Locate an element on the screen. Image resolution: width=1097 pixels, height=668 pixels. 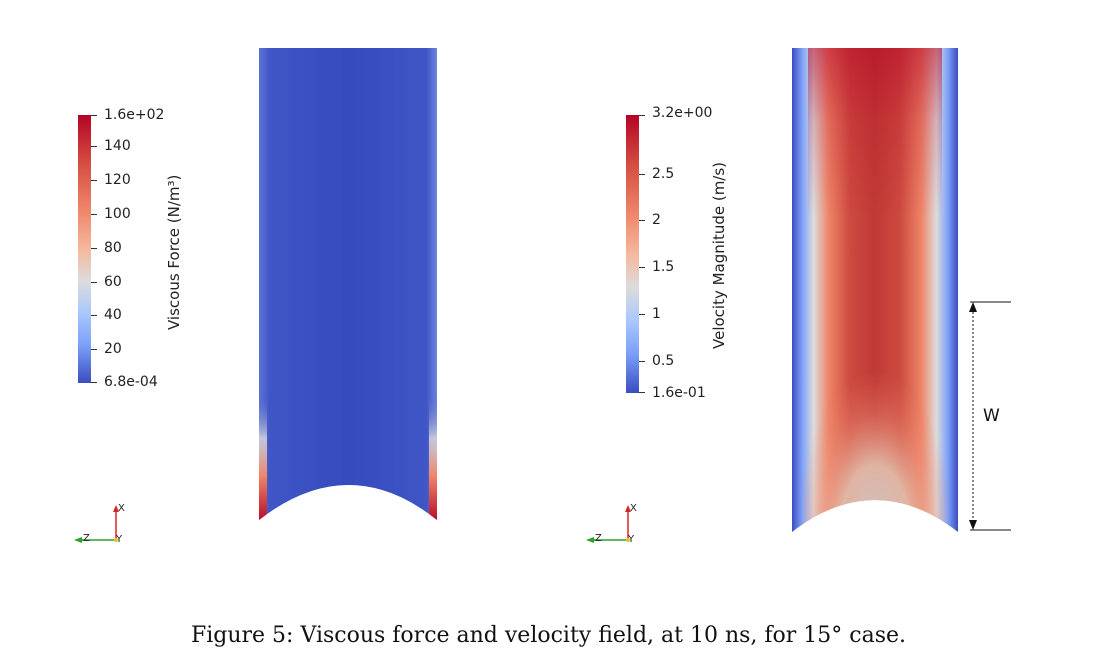
width-dimension-marker is located at coordinates (990, 416).